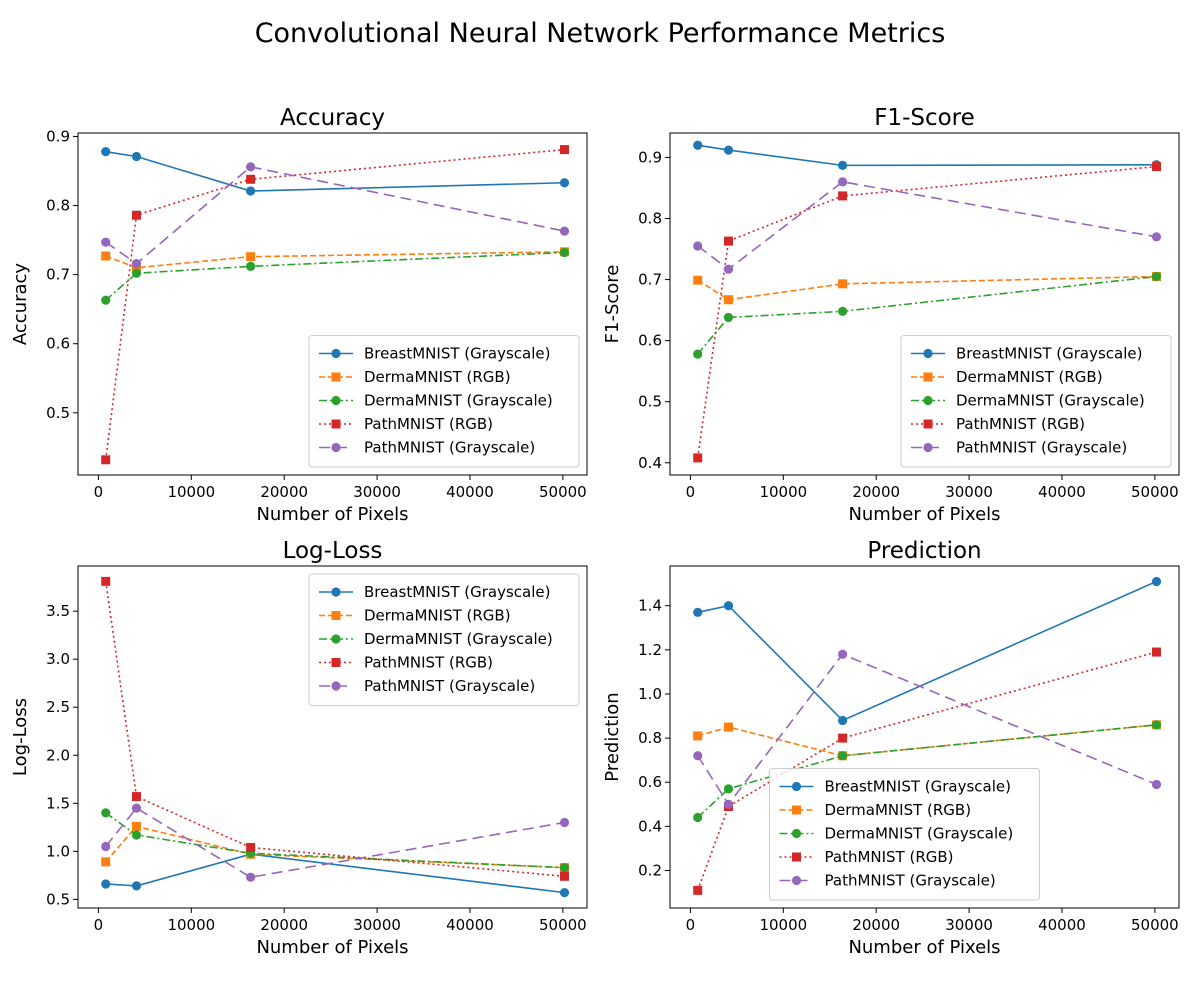 This screenshot has height=1000, width=1200. I want to click on axes-frame, so click(924, 737).